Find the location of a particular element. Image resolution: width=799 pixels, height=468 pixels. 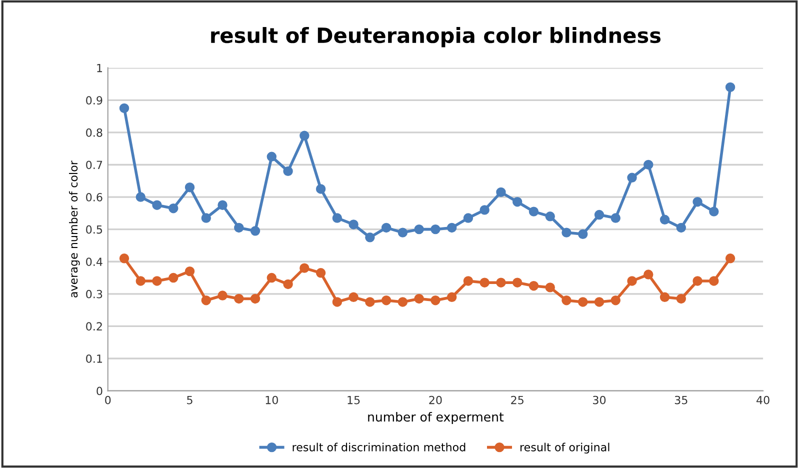

y-tick-label: 0.1 is located at coordinates (94, 358).